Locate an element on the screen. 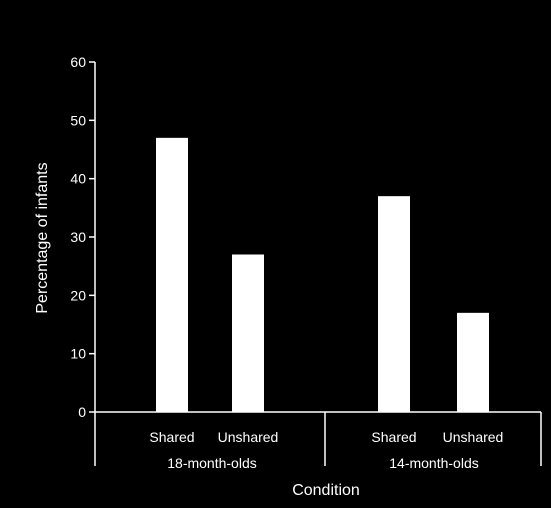  bar-14-month-olds-Shared is located at coordinates (394, 304).